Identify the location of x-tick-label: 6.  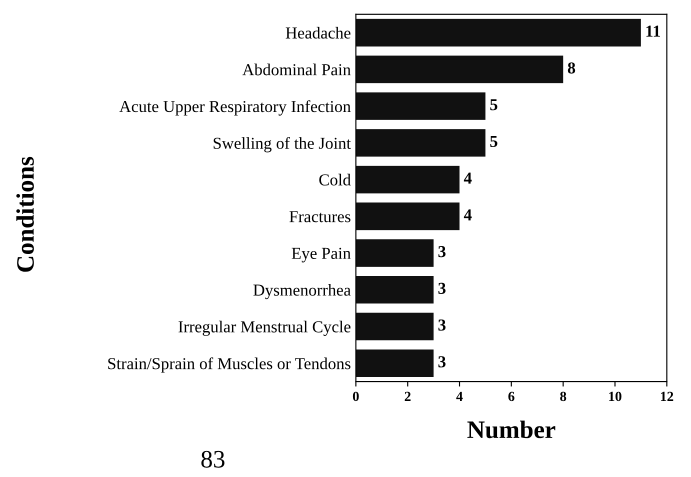
(511, 397).